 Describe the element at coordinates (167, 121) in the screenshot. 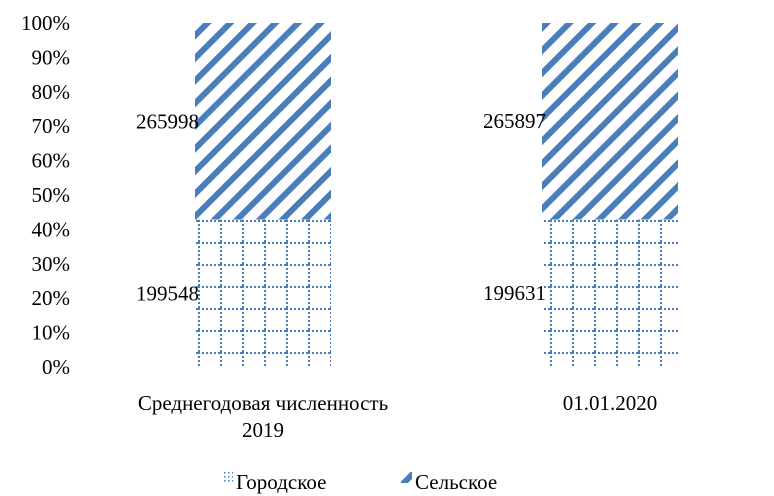

I see `data-label: 265998` at that location.